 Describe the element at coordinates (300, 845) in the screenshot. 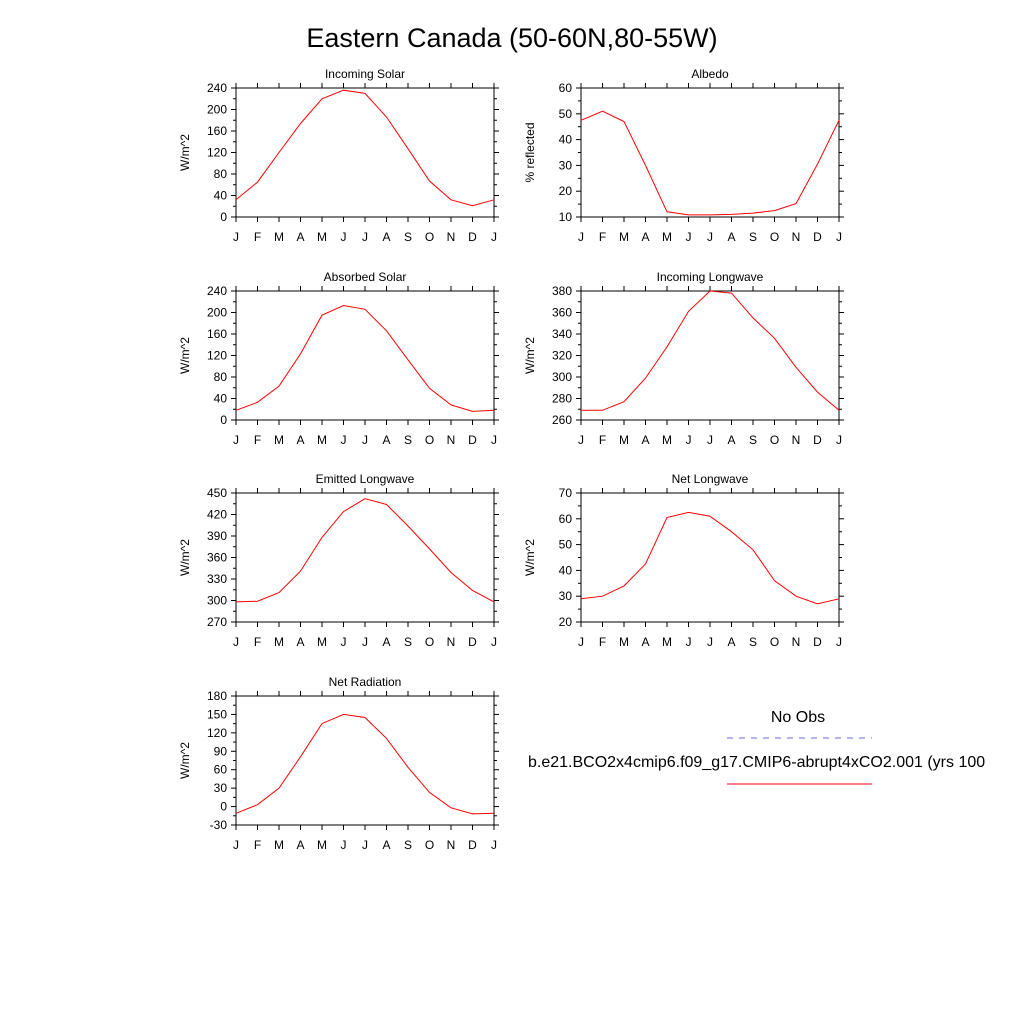

I see `net-radiation-xtick-label: A` at that location.